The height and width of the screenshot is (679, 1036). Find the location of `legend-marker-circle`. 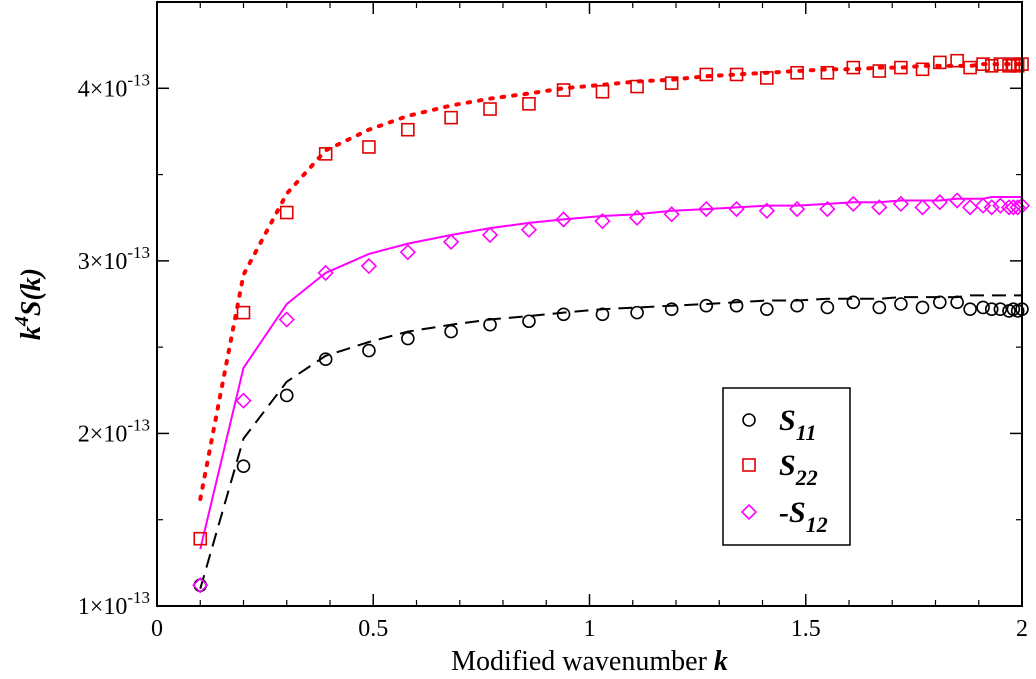

legend-marker-circle is located at coordinates (749, 420).